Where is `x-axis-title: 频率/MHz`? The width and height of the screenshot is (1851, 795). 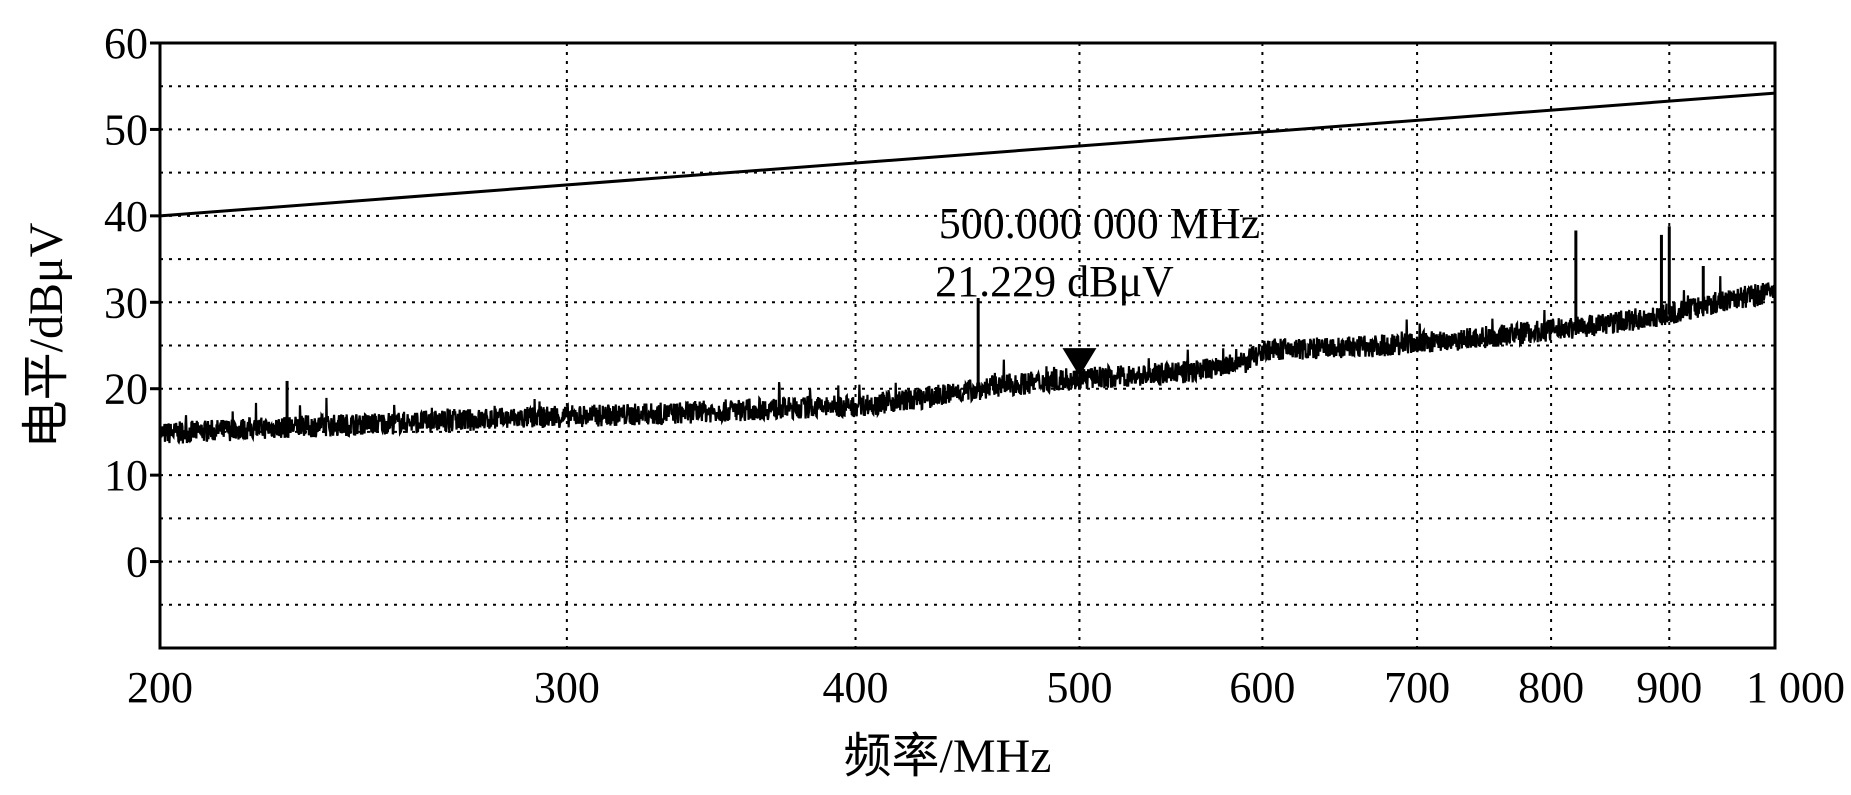
x-axis-title: 频率/MHz is located at coordinates (948, 756).